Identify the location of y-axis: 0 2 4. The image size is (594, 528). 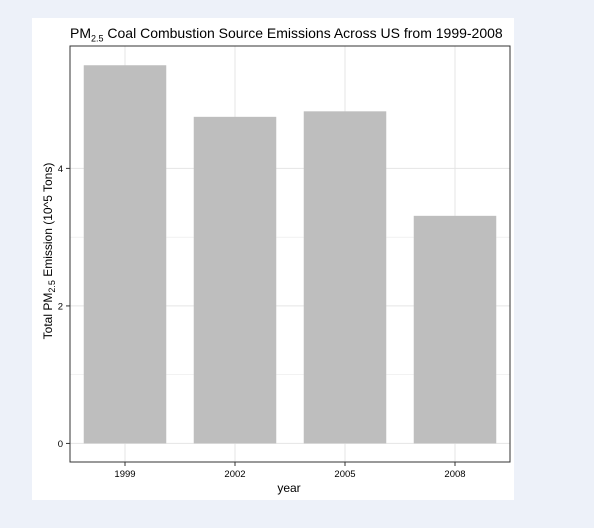
(64, 307).